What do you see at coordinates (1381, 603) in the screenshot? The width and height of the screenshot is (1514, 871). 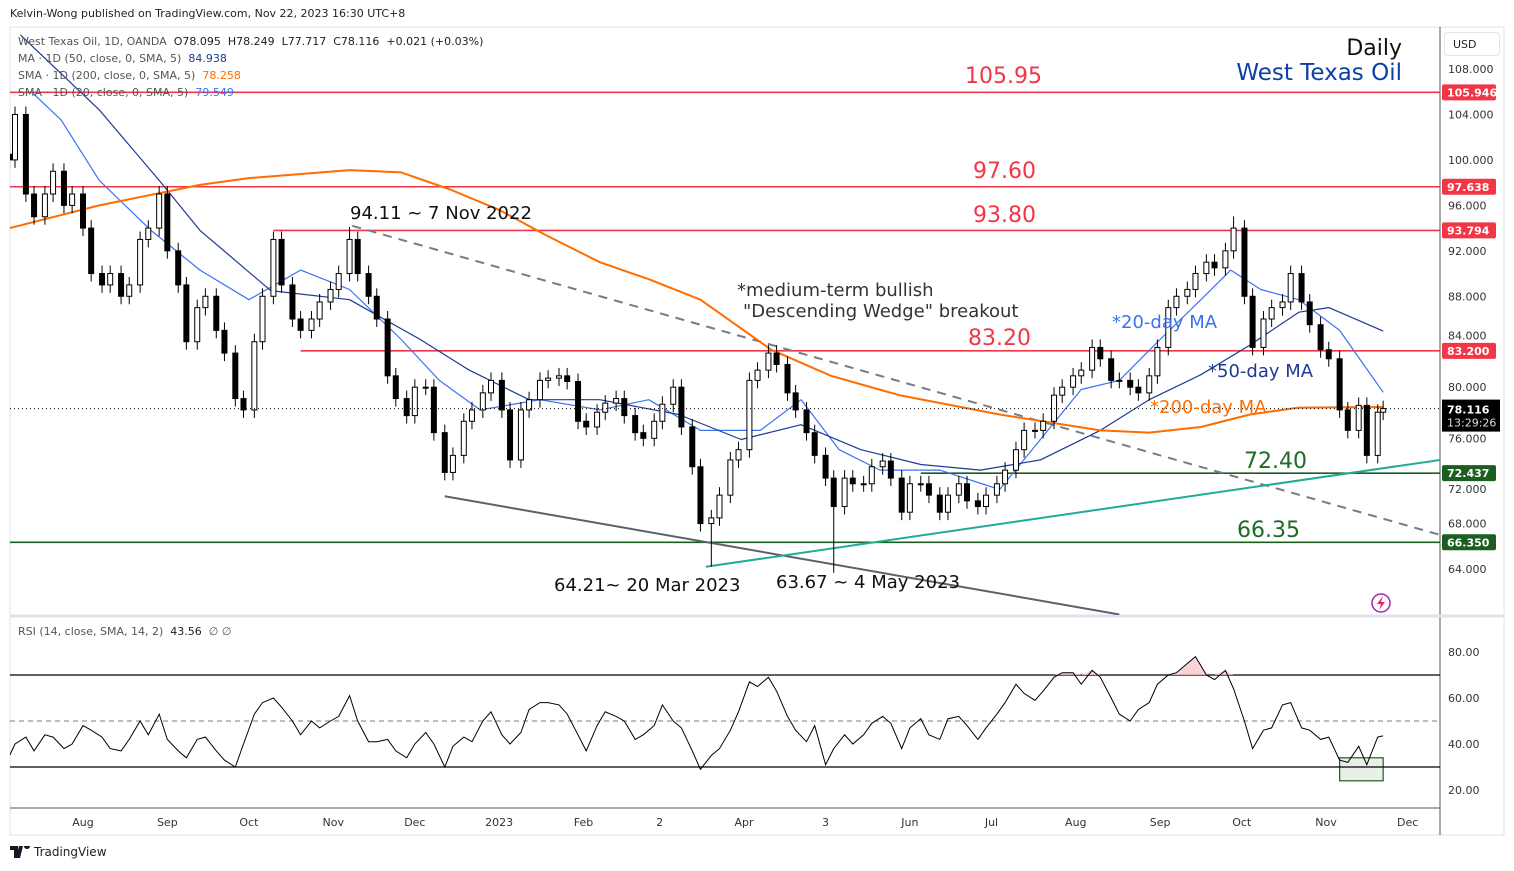 I see `alert-lightning-icon` at bounding box center [1381, 603].